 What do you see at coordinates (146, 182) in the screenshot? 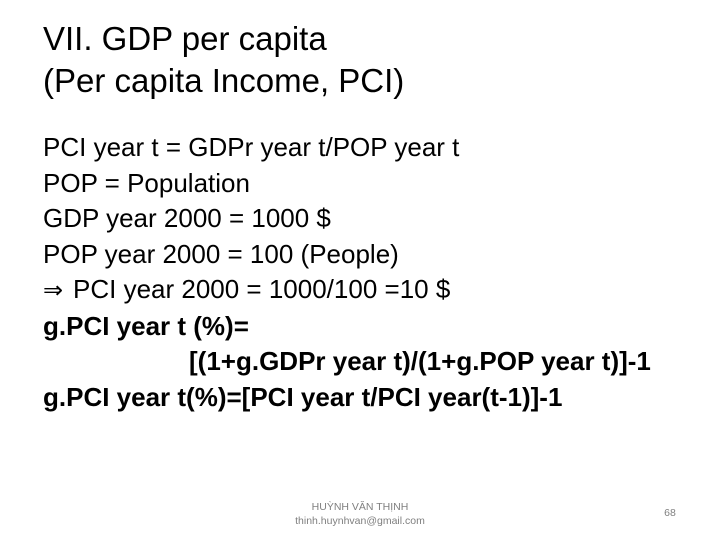
I see `definition-pop: POP = Population` at bounding box center [146, 182].